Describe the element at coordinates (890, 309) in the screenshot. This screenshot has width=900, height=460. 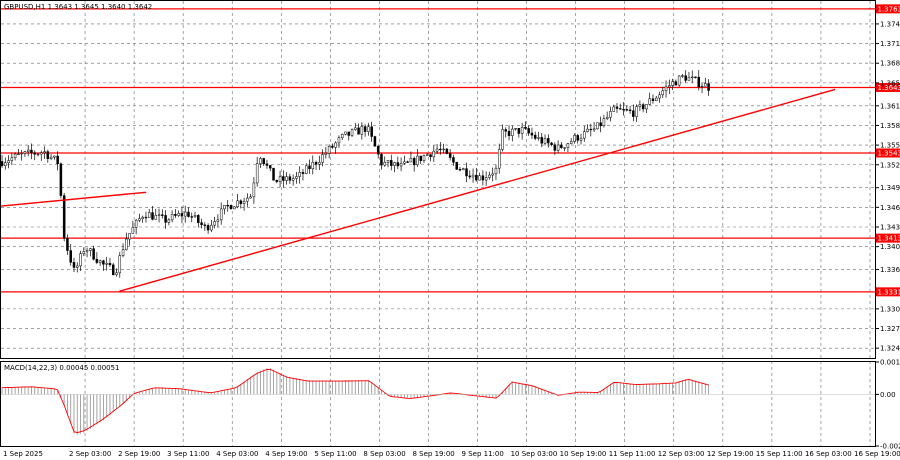
I see `y-tick-label: 1.3305` at that location.